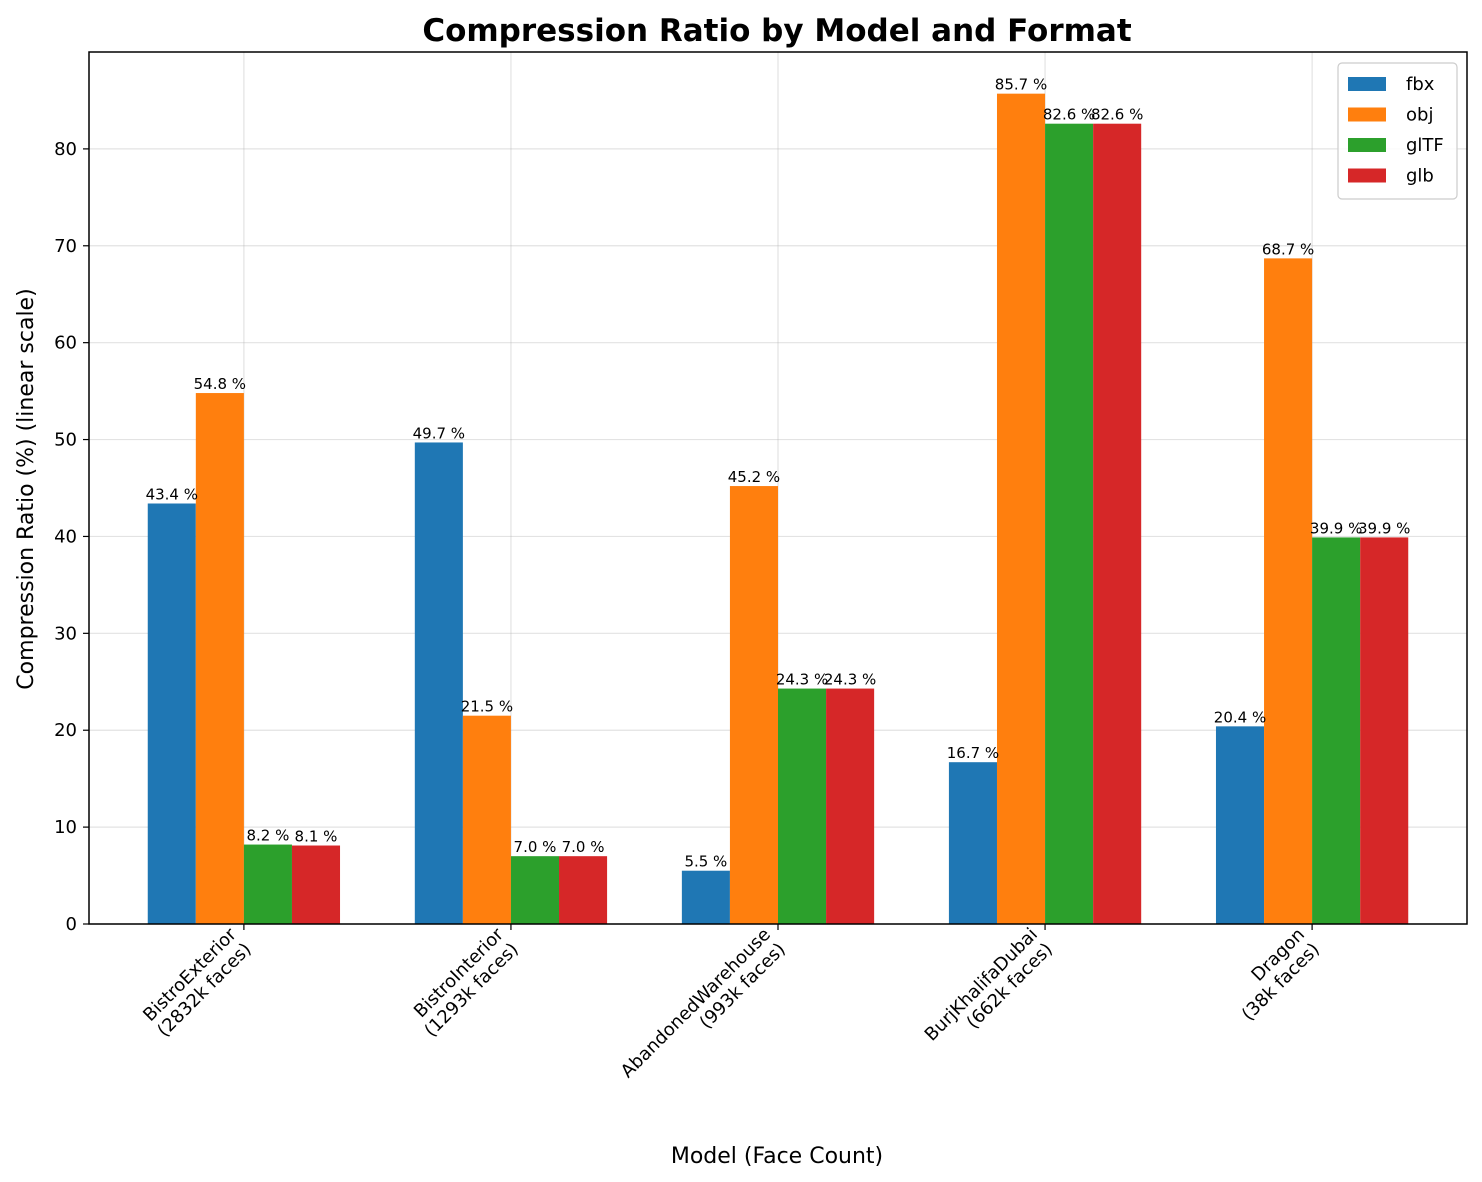  I want to click on legend-label-glb: glb, so click(1420, 176).